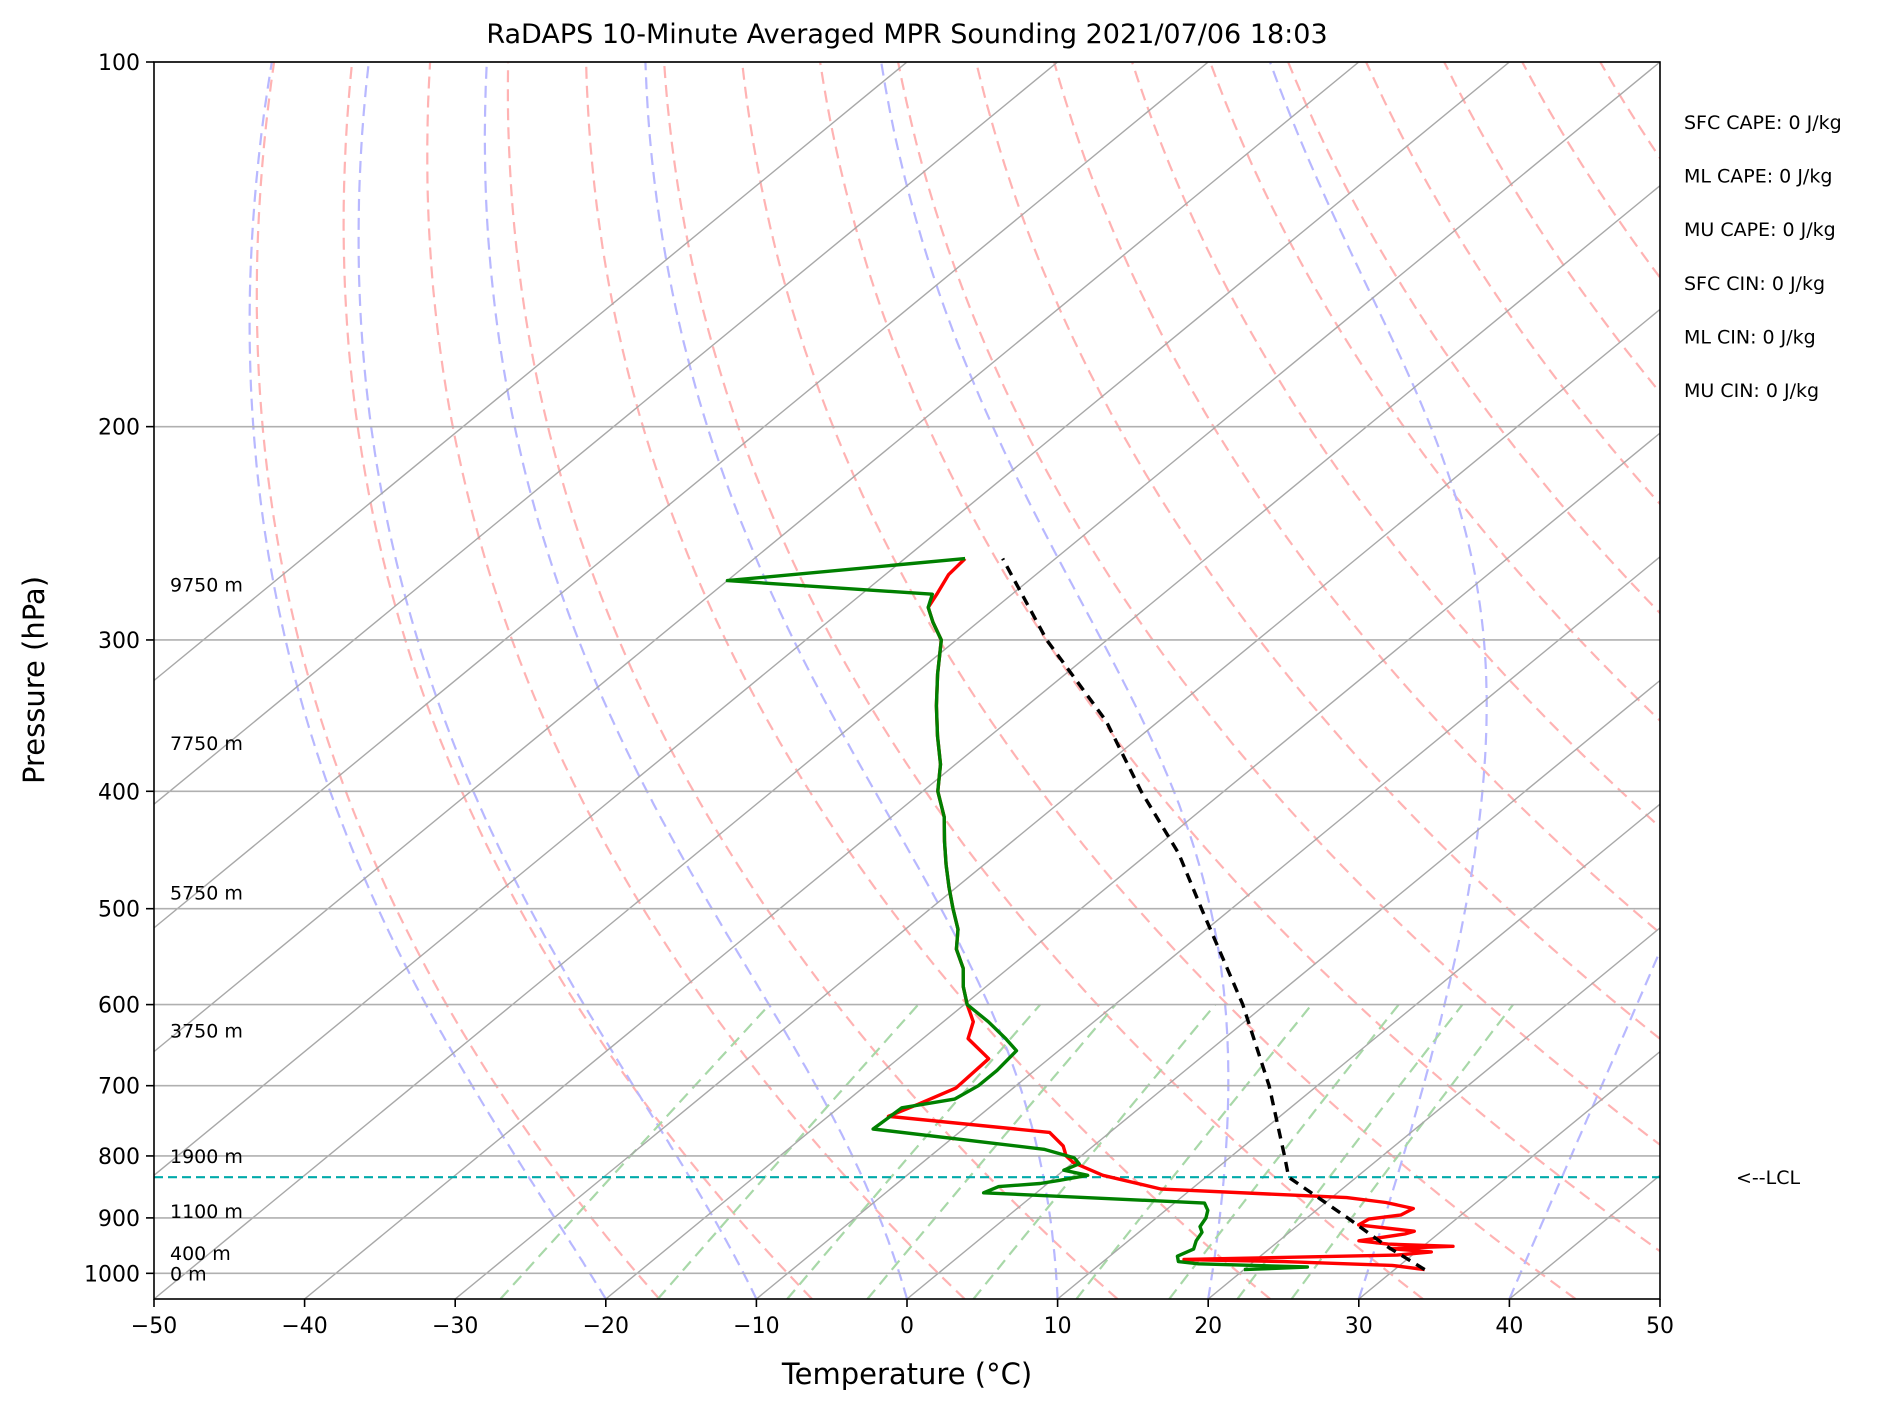 The width and height of the screenshot is (1882, 1406). What do you see at coordinates (906, 1374) in the screenshot?
I see `x-axis-label: Temperature (°C)` at bounding box center [906, 1374].